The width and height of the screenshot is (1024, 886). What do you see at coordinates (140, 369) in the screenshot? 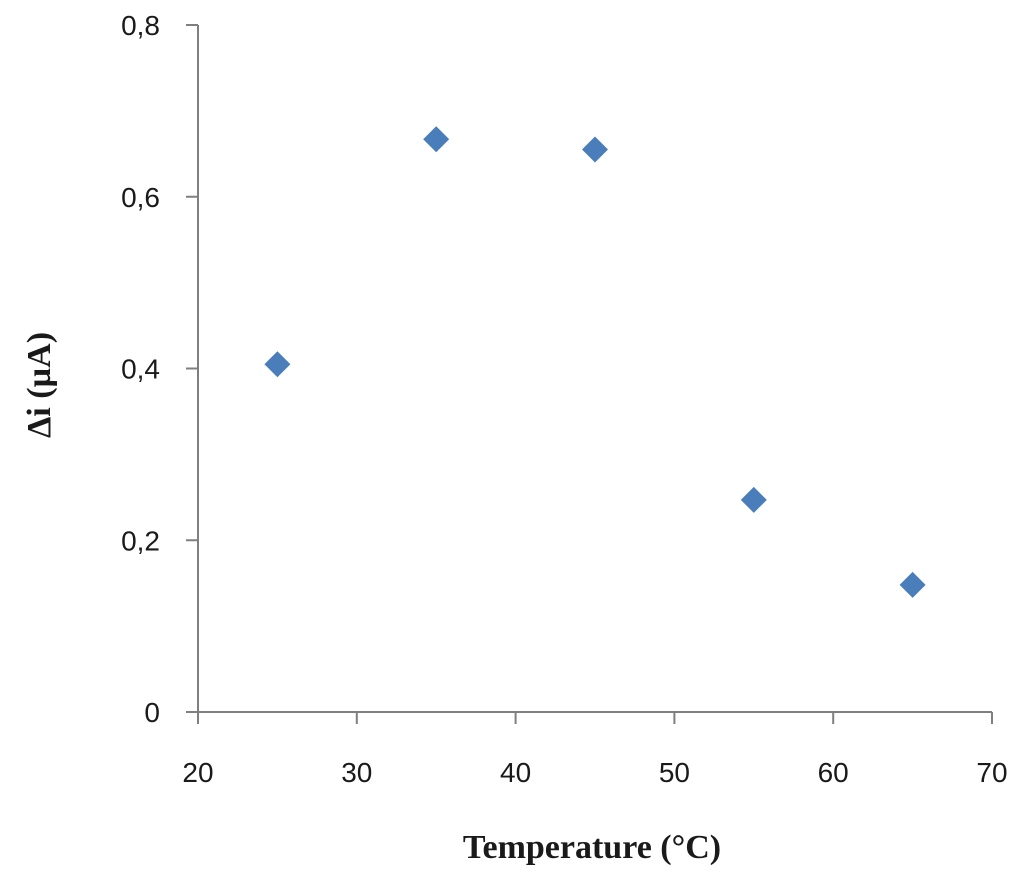
I see `y-tick-label: 0,4` at bounding box center [140, 369].